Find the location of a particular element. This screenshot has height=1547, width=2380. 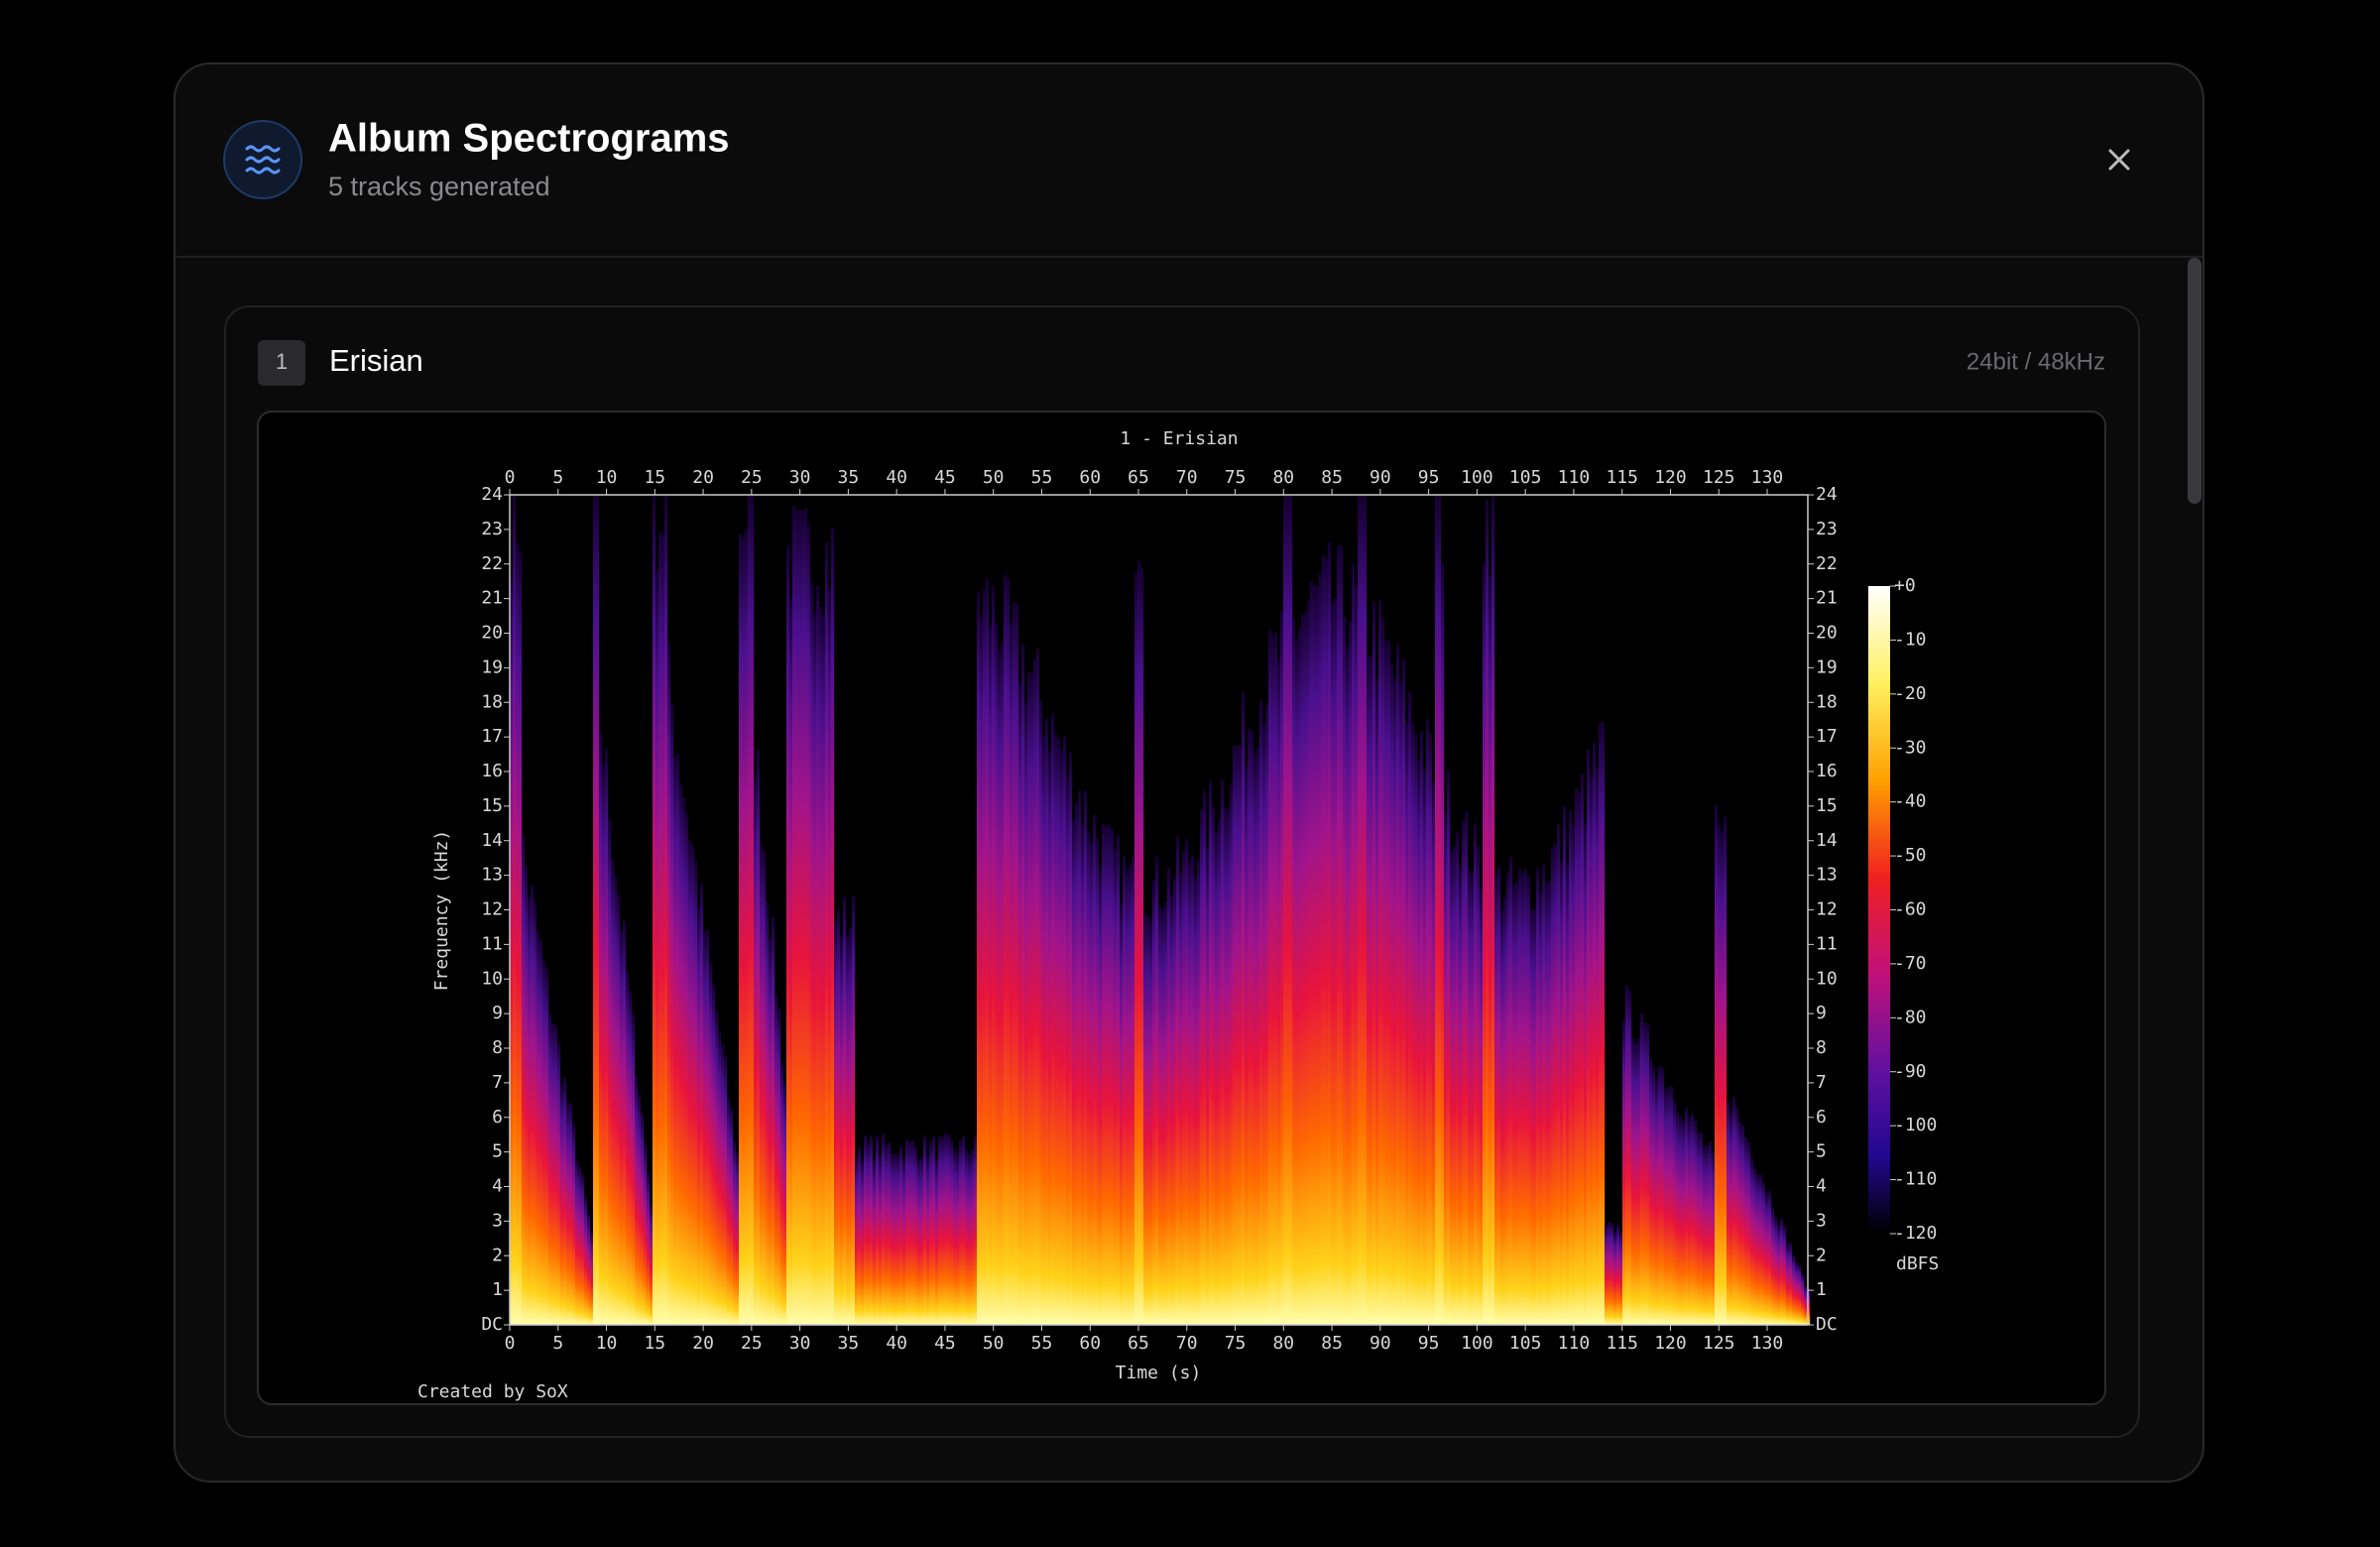

y-tick-label-left: 20 is located at coordinates (492, 633).